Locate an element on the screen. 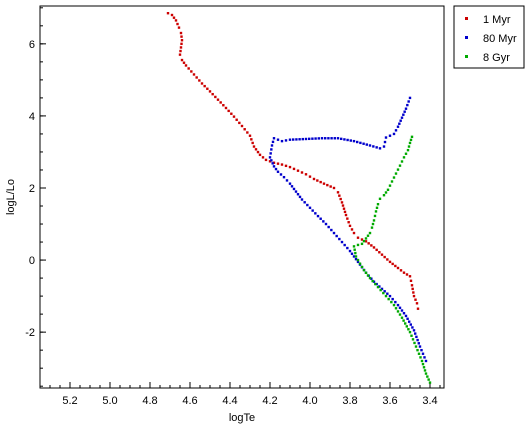 This screenshot has height=426, width=528. x-tick-label: 3.6 is located at coordinates (389, 401).